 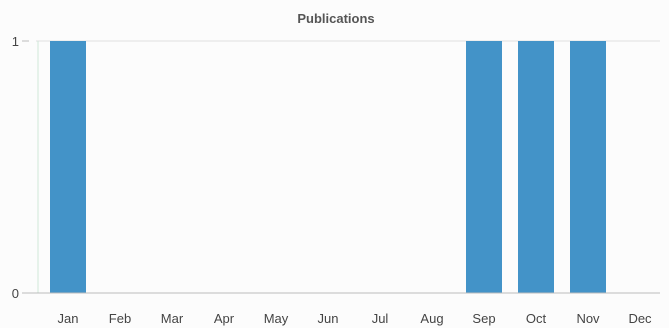 I want to click on x-tick-label-nov: Nov, so click(x=588, y=318).